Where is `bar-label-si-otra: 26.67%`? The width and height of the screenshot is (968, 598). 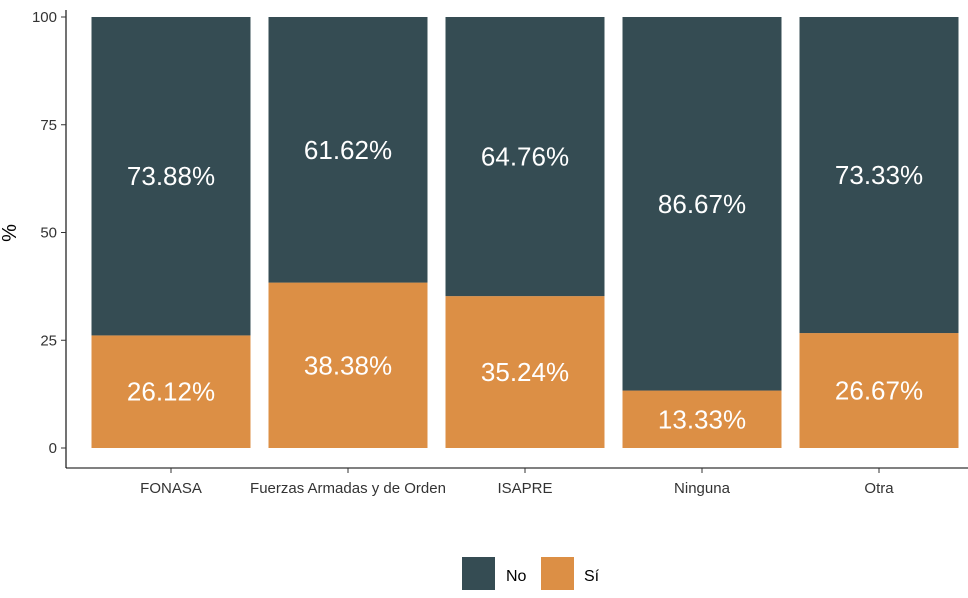
bar-label-si-otra: 26.67% is located at coordinates (879, 391).